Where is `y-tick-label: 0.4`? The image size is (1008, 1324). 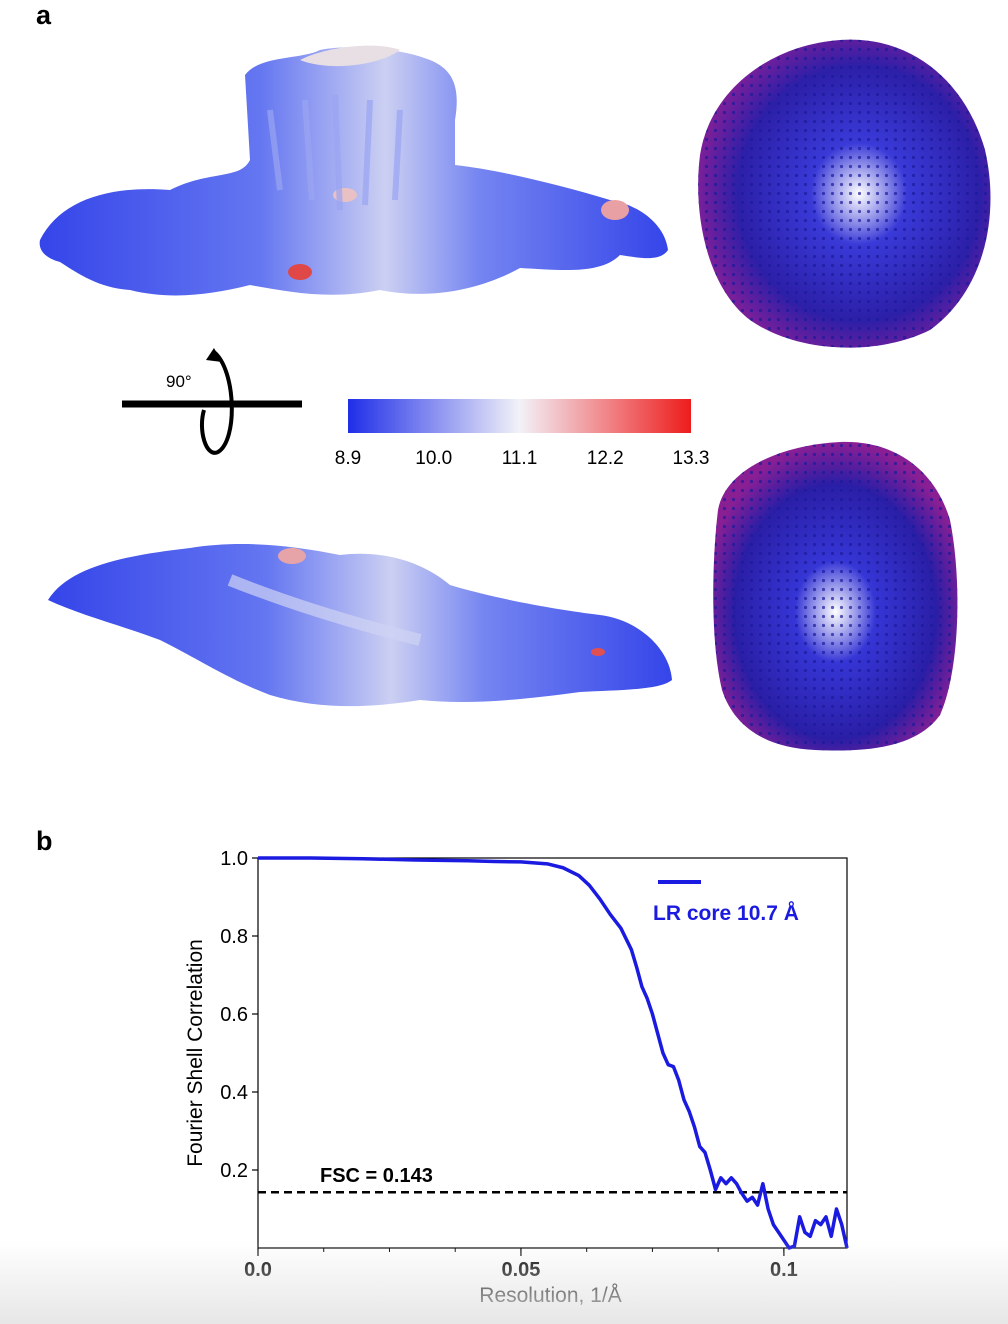
y-tick-label: 0.4 is located at coordinates (234, 1093).